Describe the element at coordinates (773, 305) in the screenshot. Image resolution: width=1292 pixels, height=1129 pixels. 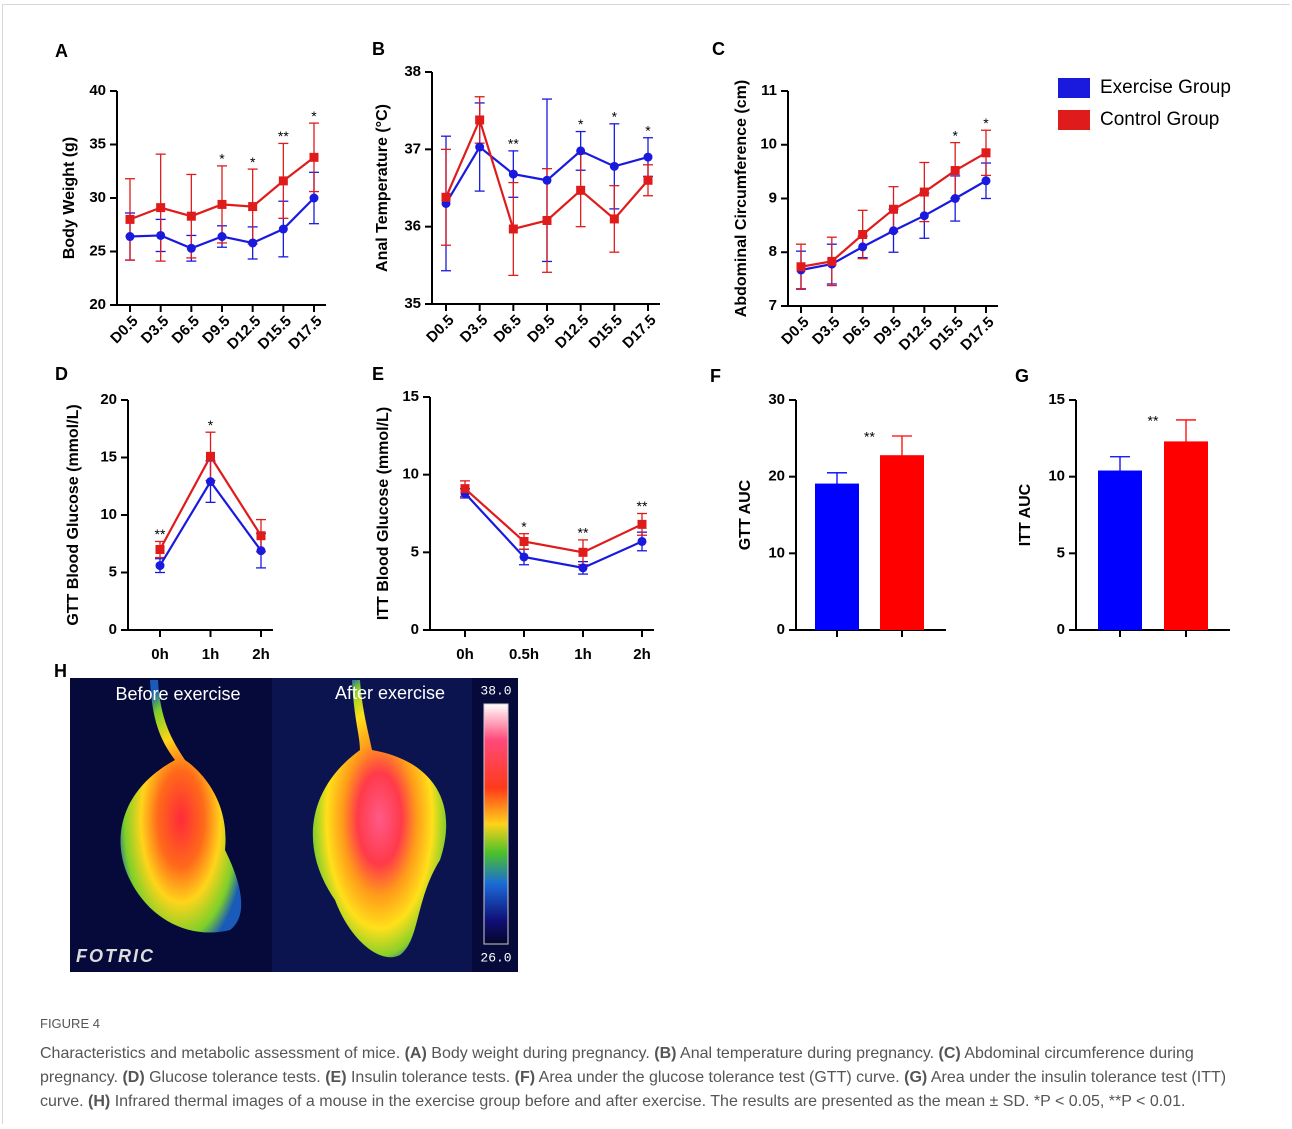
I see `y-tick-label: 7` at that location.